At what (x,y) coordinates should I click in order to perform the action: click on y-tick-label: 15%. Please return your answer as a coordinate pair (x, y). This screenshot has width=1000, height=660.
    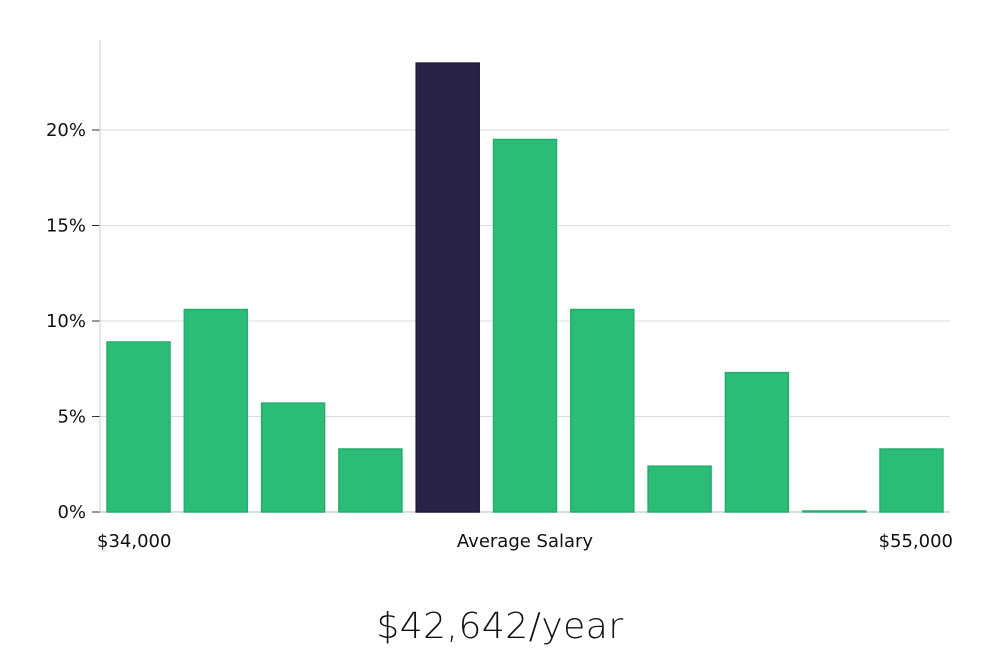
    Looking at the image, I should click on (66, 226).